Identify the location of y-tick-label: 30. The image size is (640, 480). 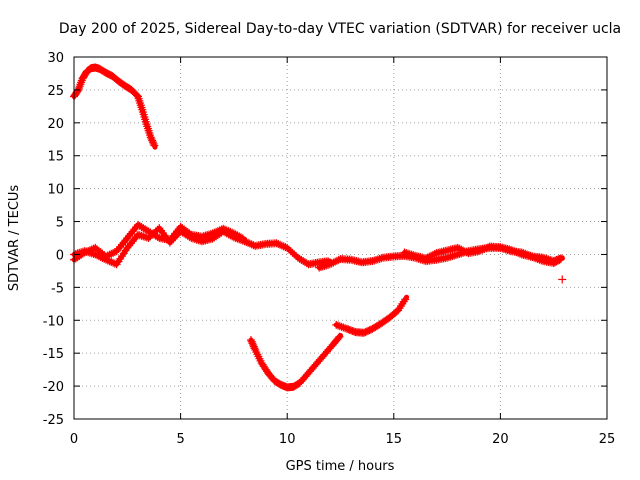
(55, 58).